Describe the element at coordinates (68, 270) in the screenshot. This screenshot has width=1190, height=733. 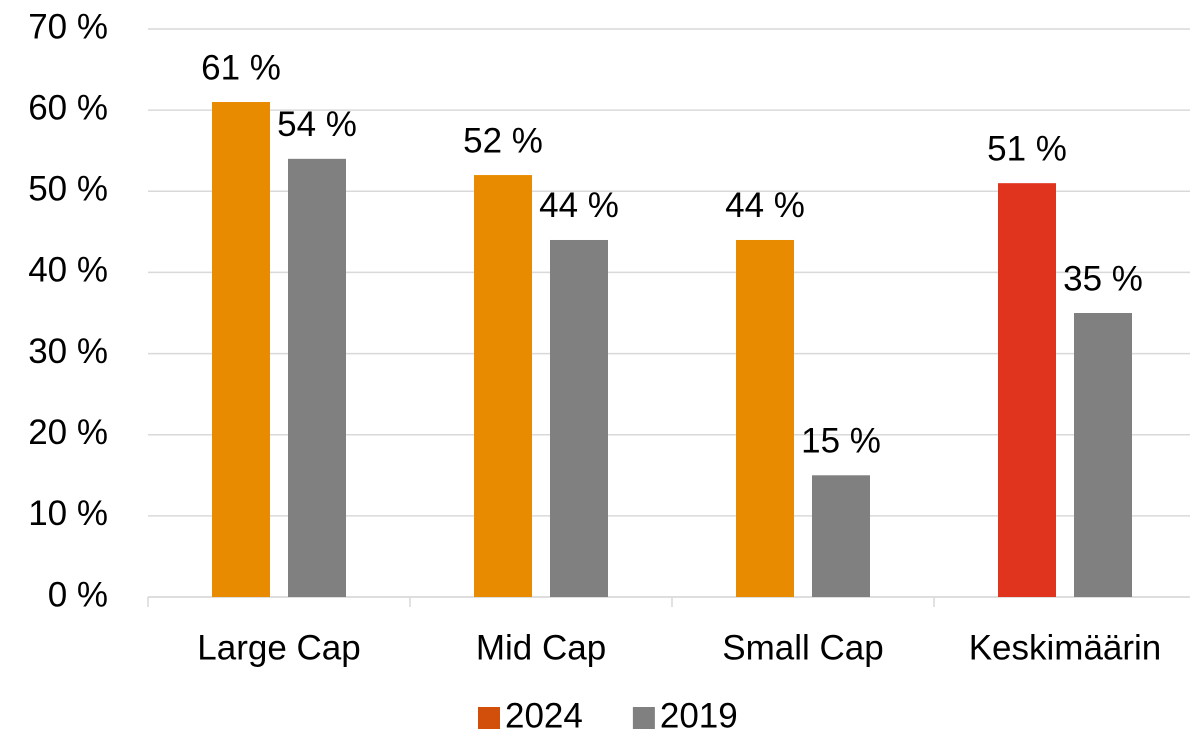
I see `y-tick-label: 40 %` at that location.